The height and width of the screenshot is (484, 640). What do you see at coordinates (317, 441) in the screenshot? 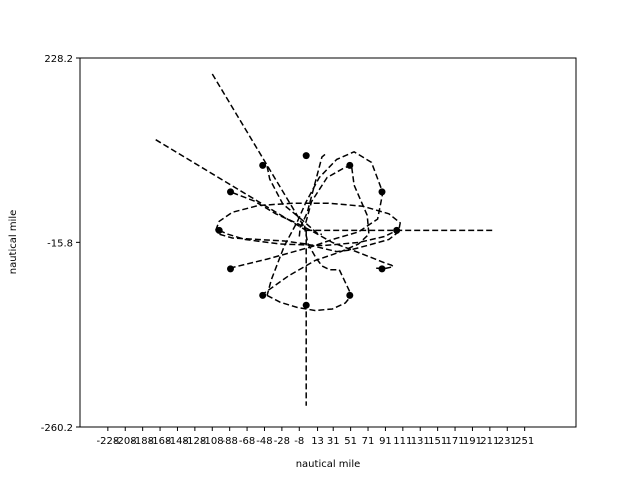
I see `x-tick-label: 13` at bounding box center [317, 441].